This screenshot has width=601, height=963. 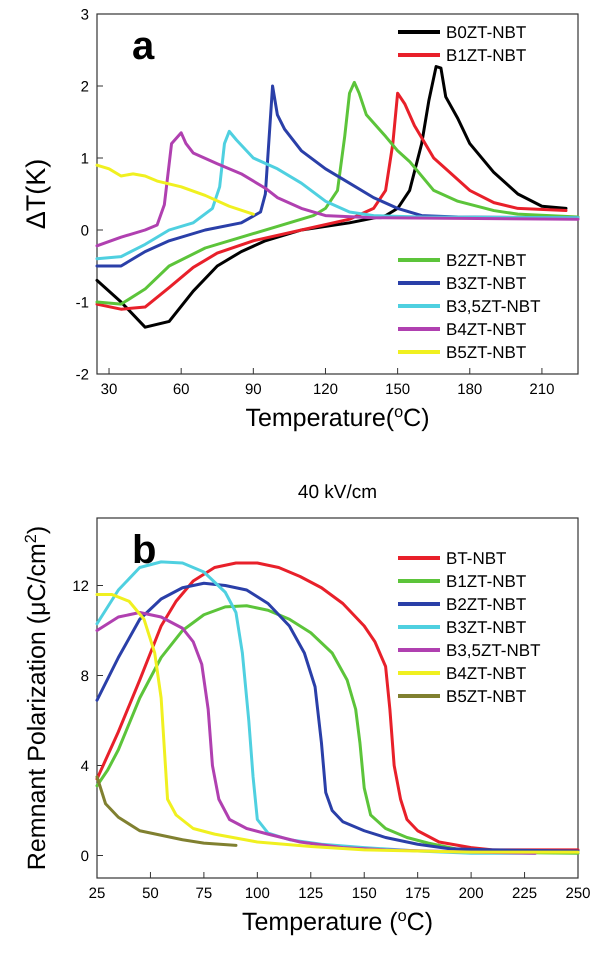 What do you see at coordinates (109, 389) in the screenshot?
I see `x-tick-label: 30` at bounding box center [109, 389].